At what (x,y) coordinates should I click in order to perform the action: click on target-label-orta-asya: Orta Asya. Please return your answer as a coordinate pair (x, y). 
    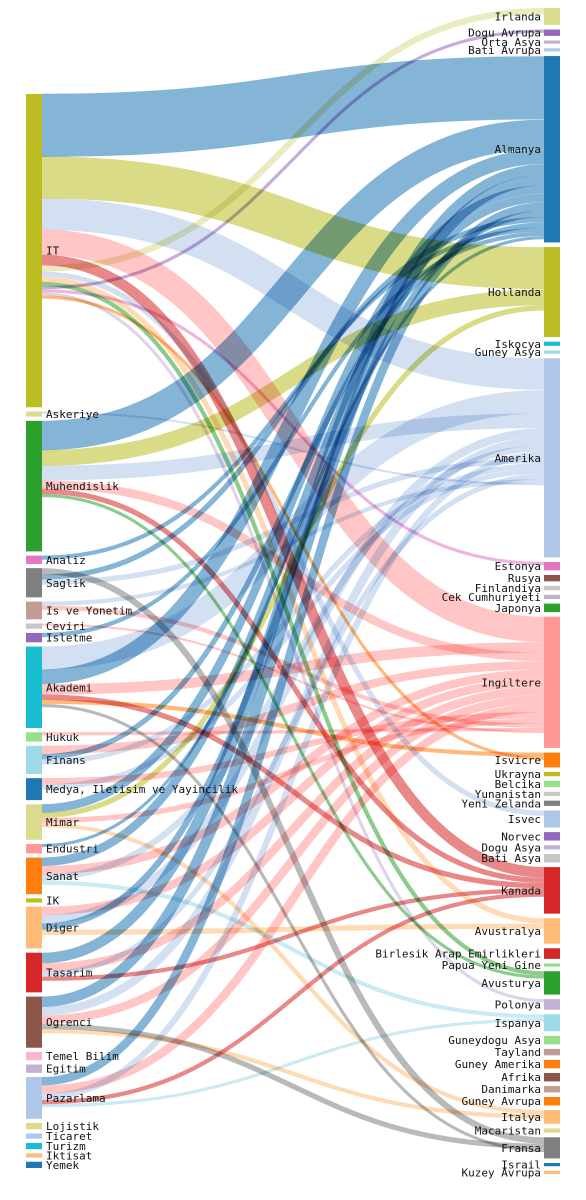
    Looking at the image, I should click on (511, 42).